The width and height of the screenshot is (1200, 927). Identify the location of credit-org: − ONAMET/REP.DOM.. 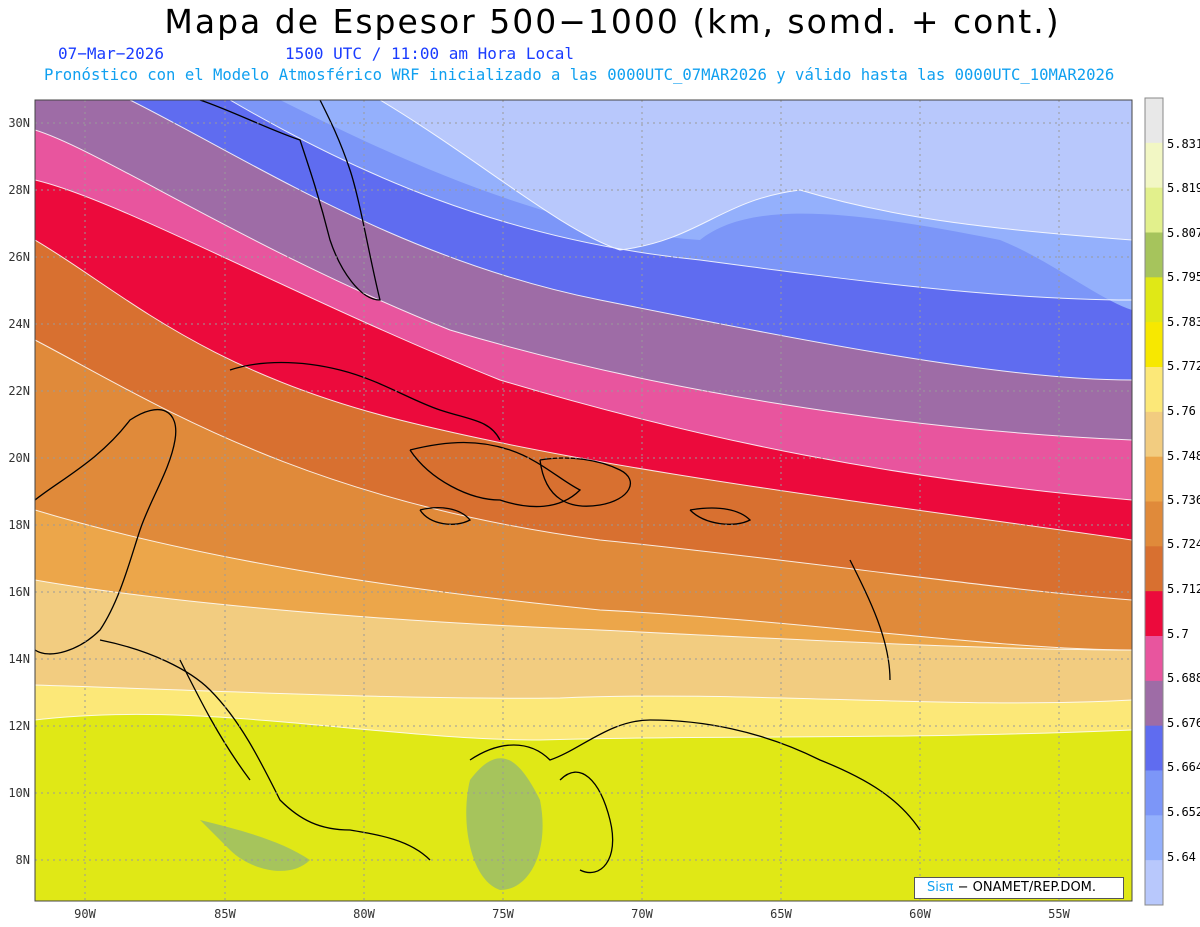
(1027, 887).